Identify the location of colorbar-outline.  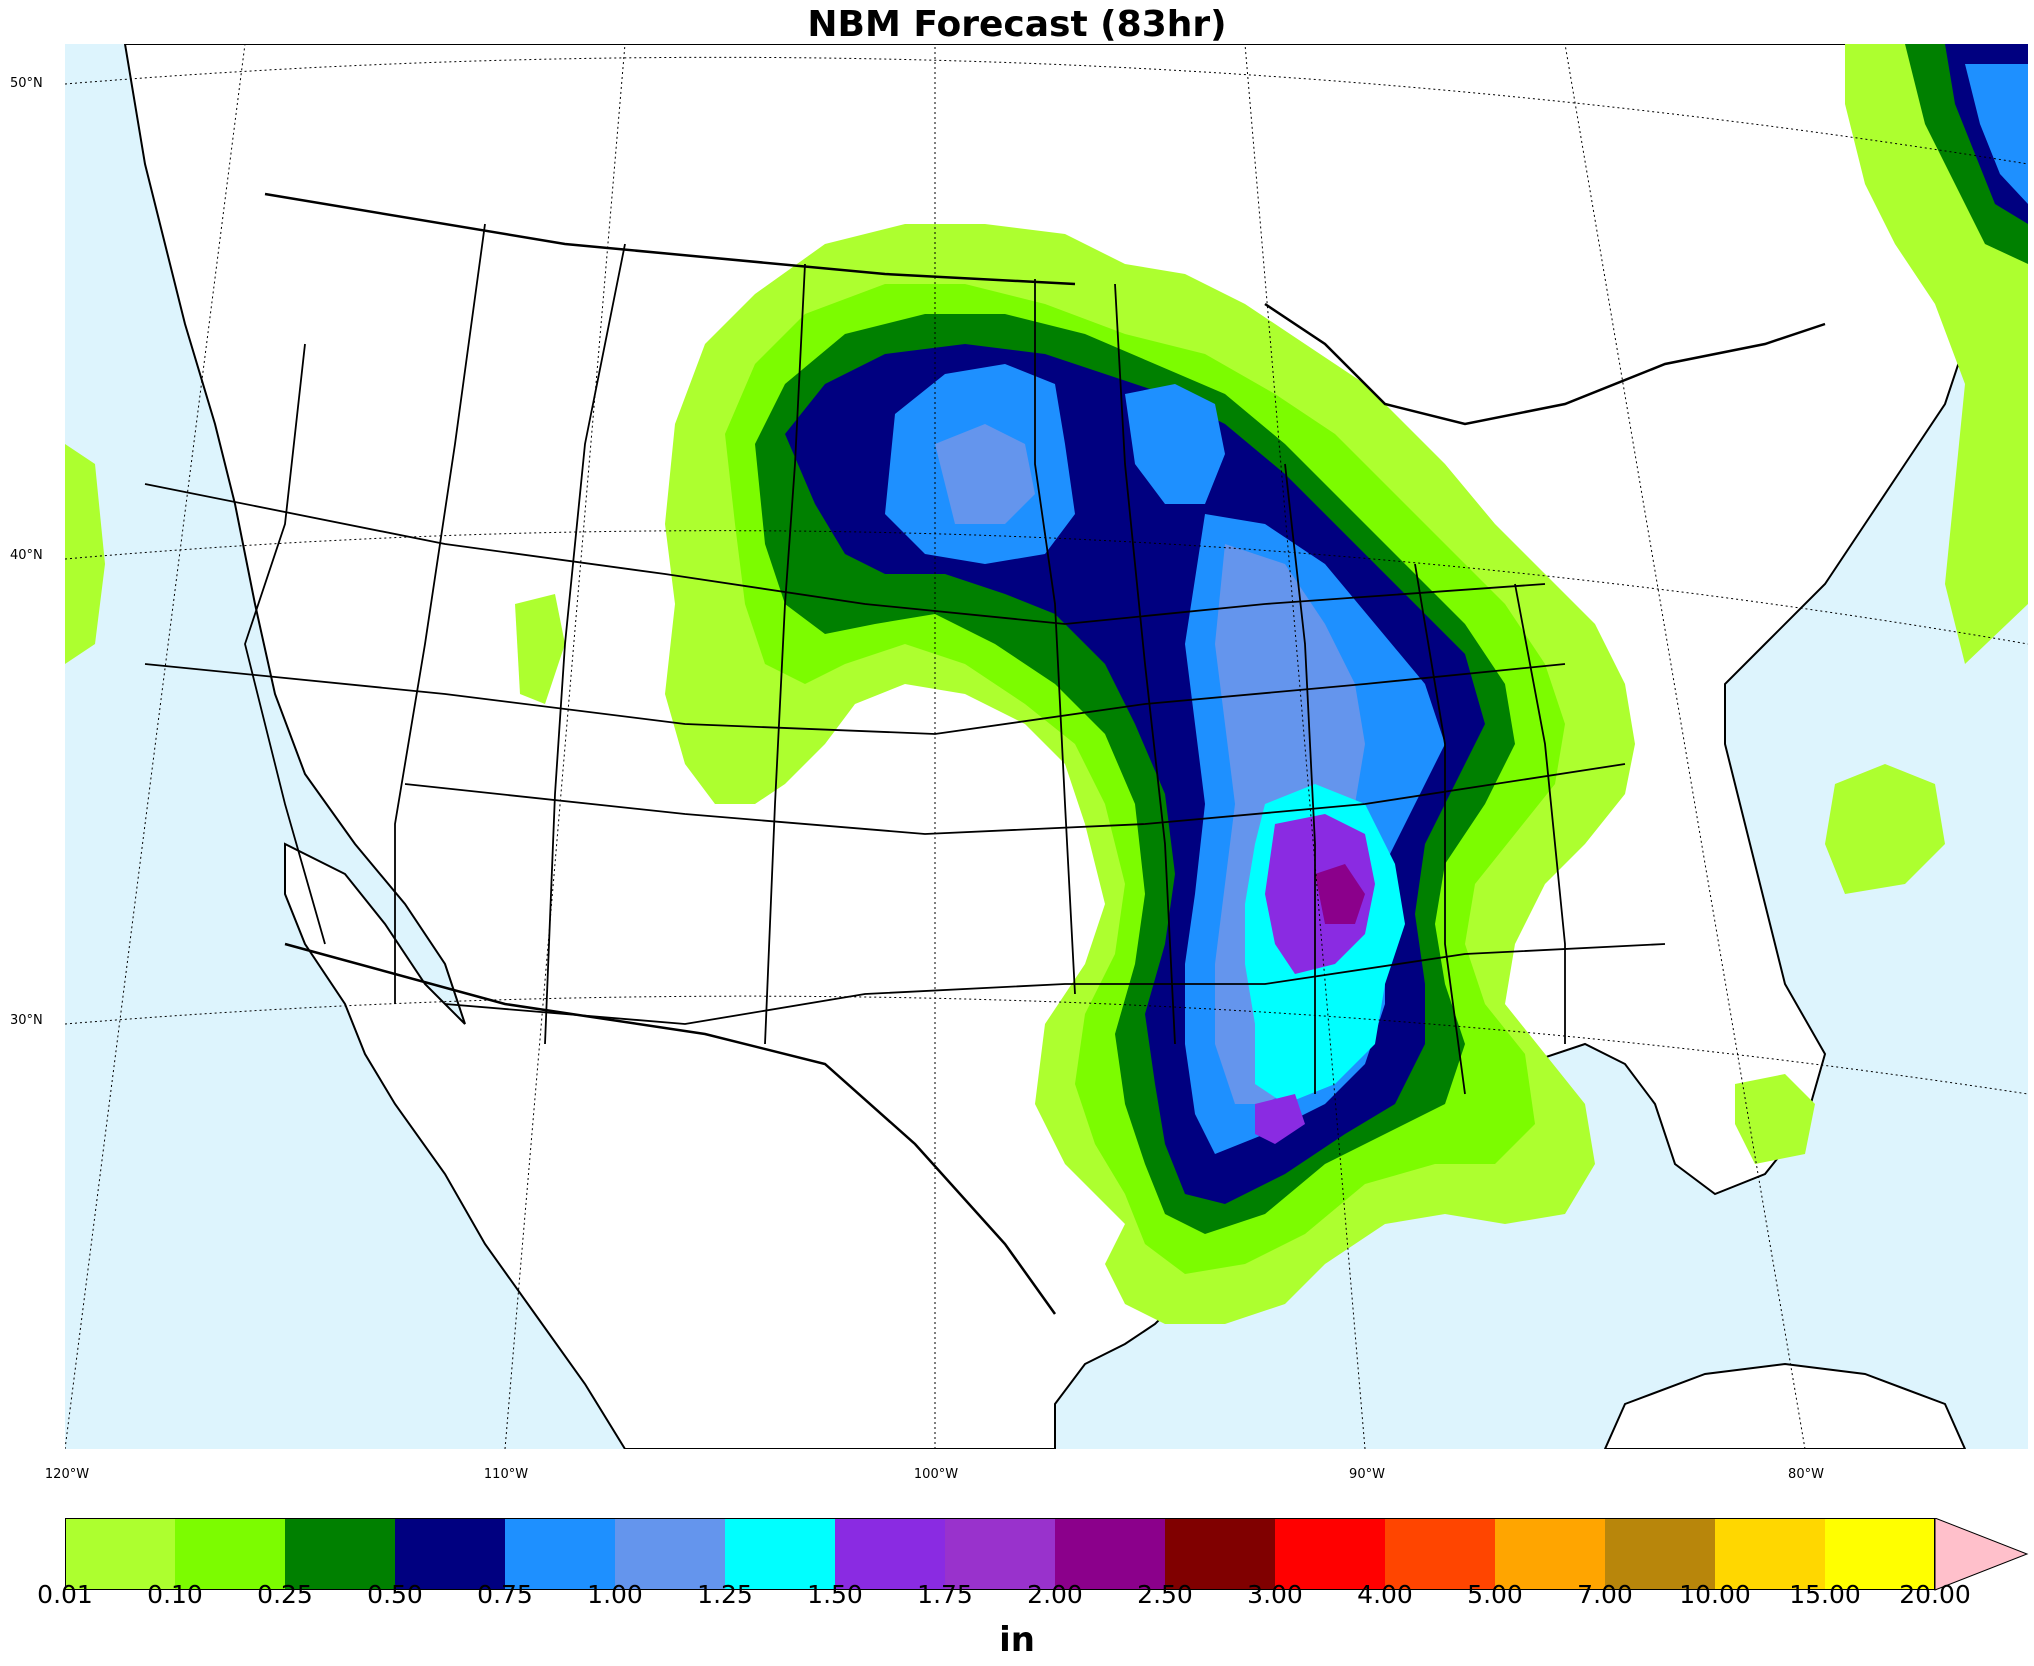
(1000, 1554).